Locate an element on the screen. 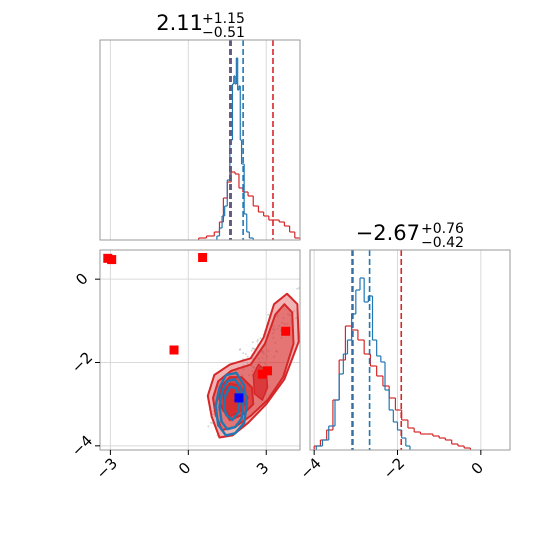  x-tick-label: −4 is located at coordinates (310, 468).